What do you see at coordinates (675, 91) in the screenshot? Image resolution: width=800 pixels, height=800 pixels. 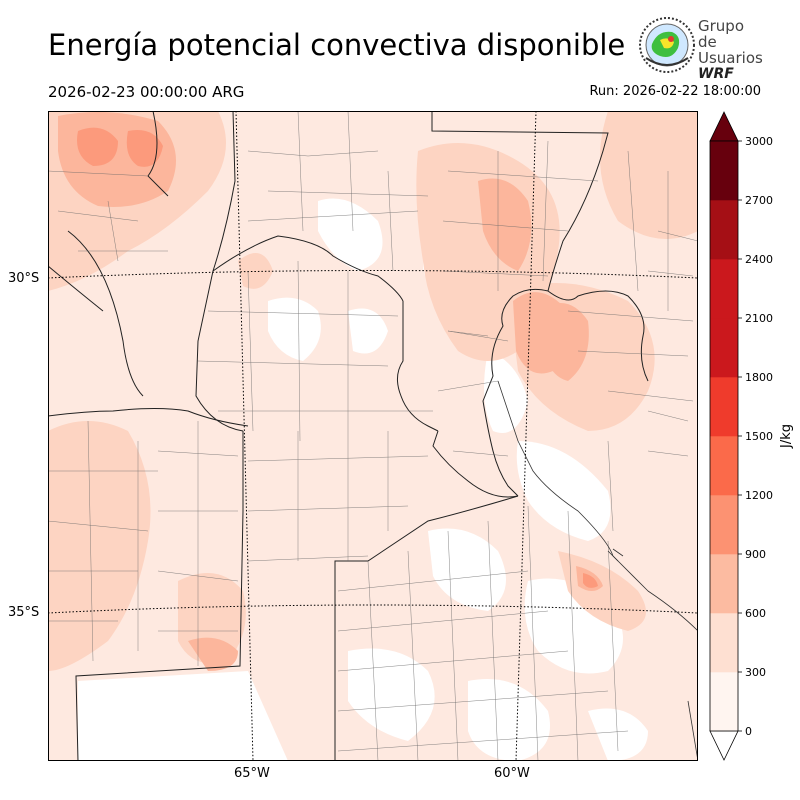 I see `run-time: Run: 2026-02-22 18:00:00` at bounding box center [675, 91].